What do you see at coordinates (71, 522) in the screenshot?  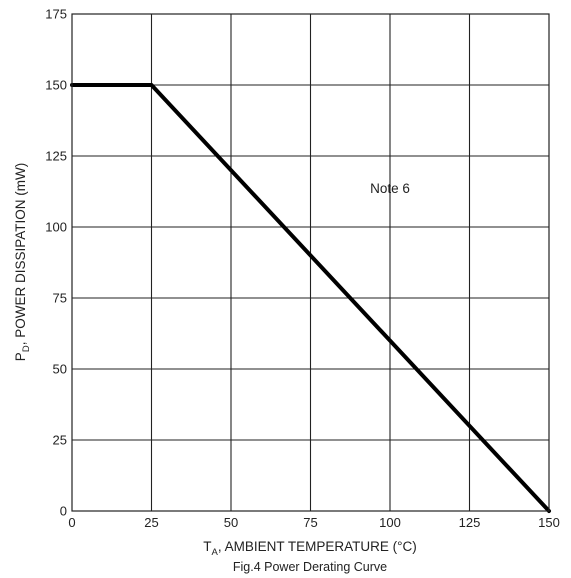 I see `x-tick-label-0: 0` at bounding box center [71, 522].